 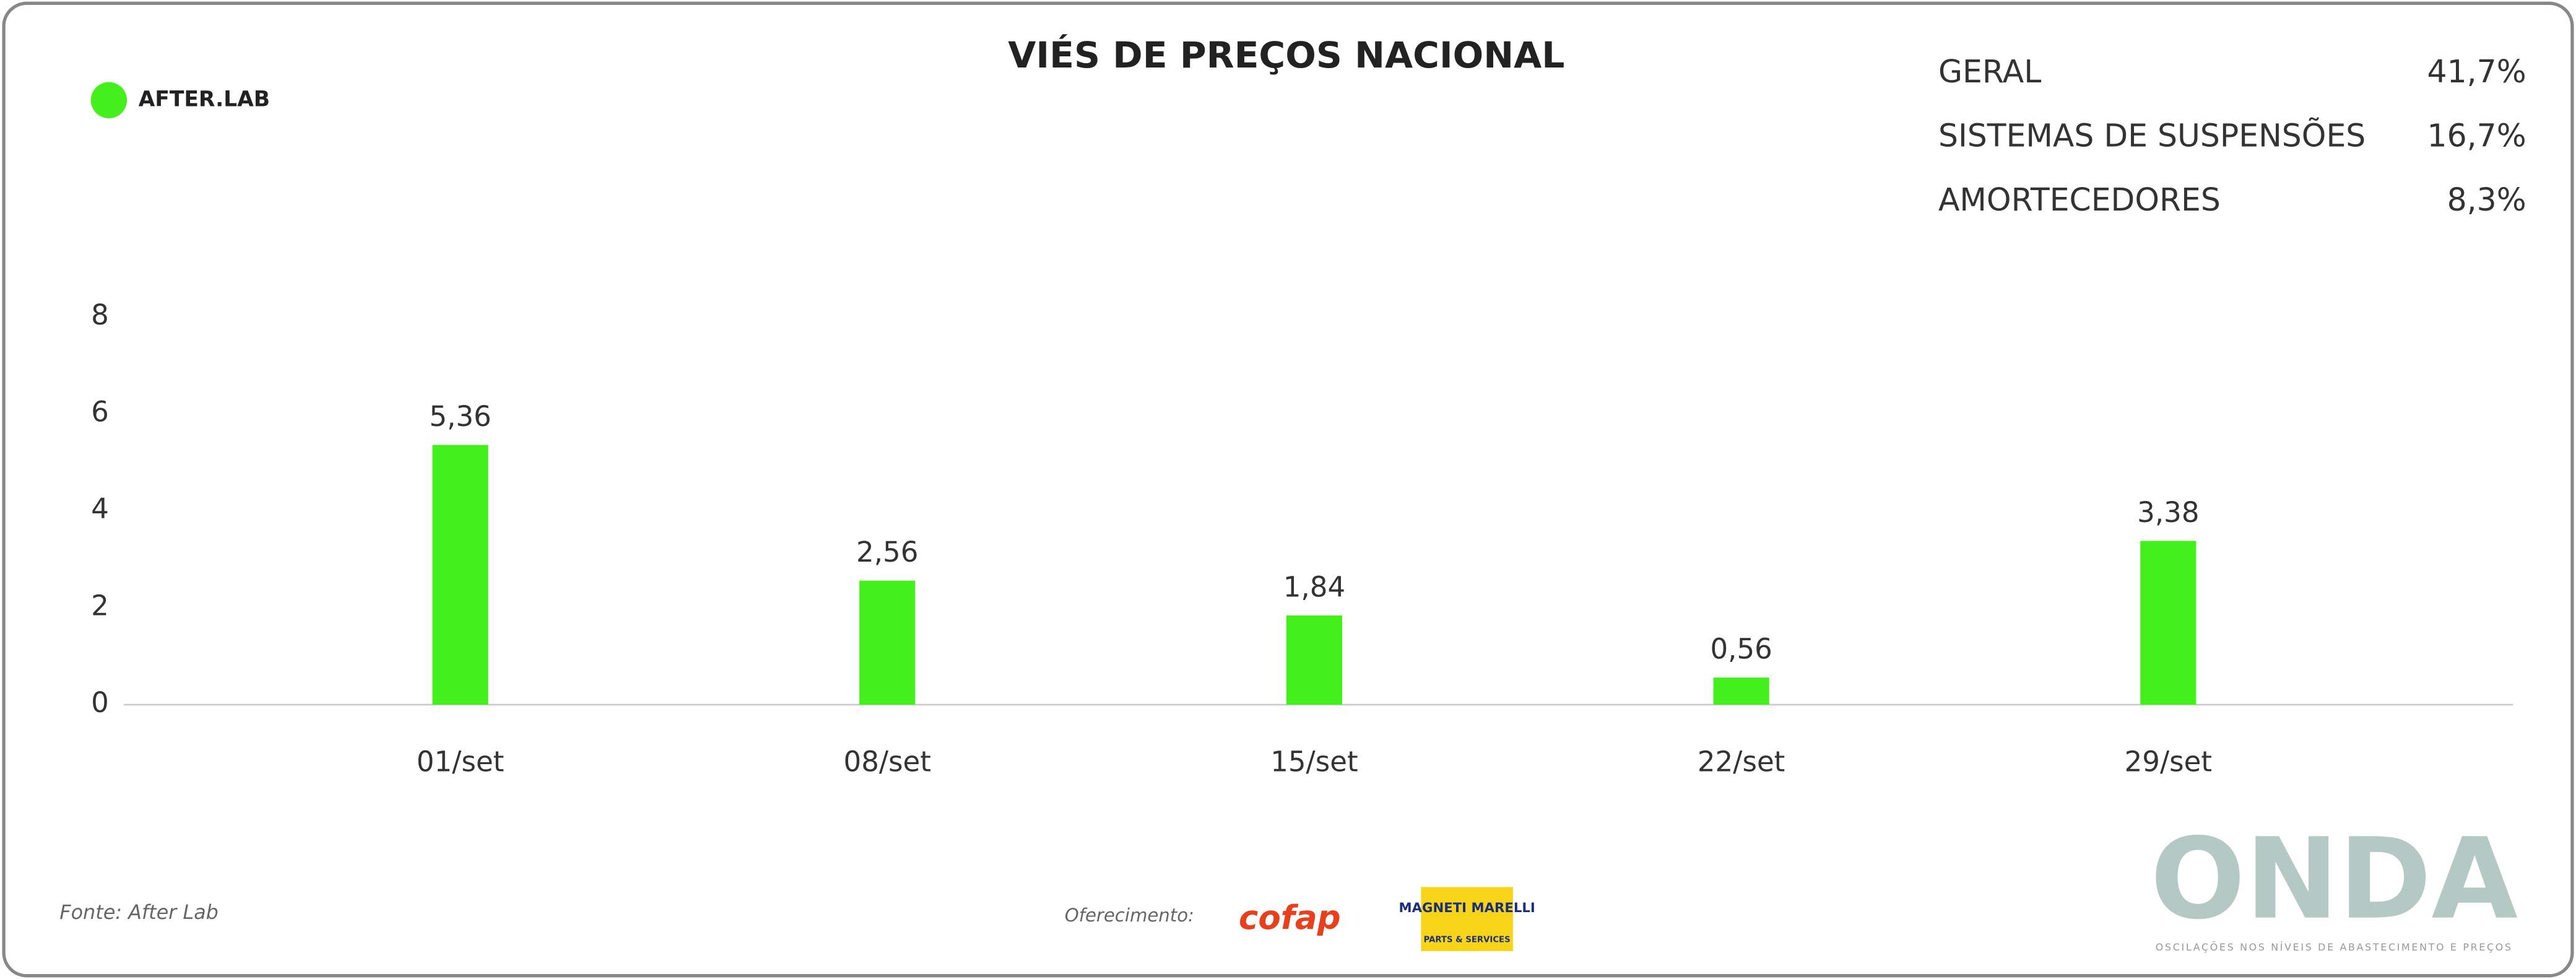 I want to click on value-label: 0,56, so click(x=1741, y=649).